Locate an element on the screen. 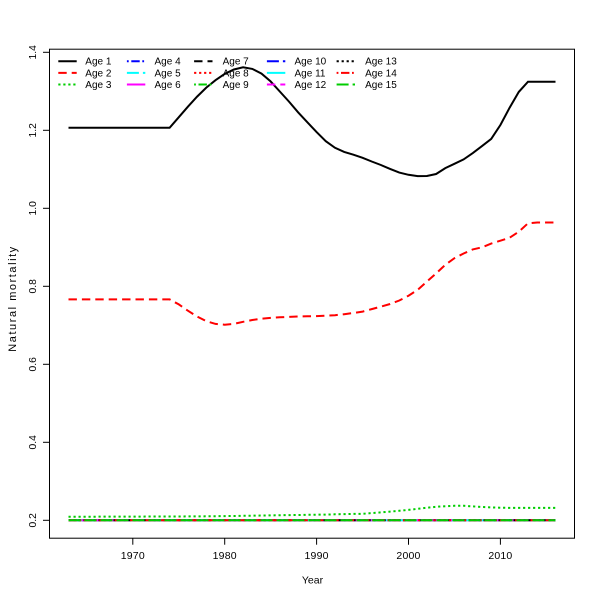 This screenshot has width=600, height=600. svg-text: Natural mortality is located at coordinates (13, 298).